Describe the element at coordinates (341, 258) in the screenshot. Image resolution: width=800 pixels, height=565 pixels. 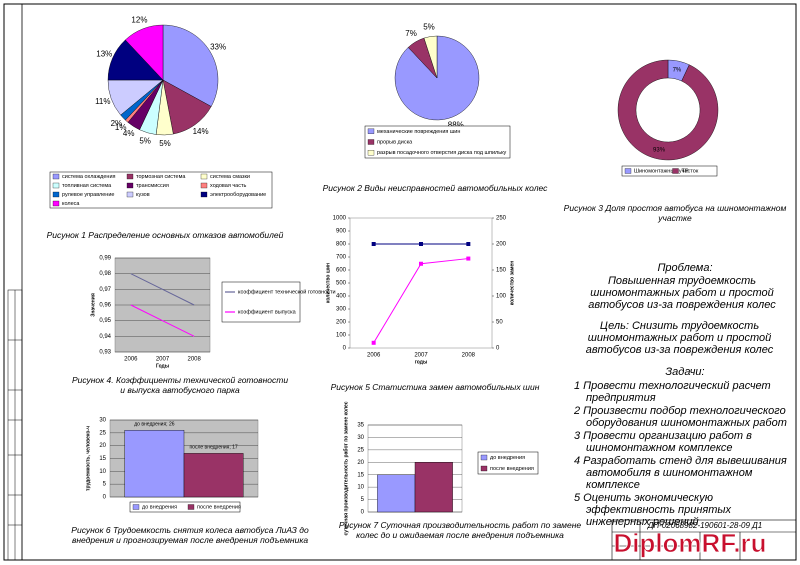
I see `y-tick-label: 700` at that location.